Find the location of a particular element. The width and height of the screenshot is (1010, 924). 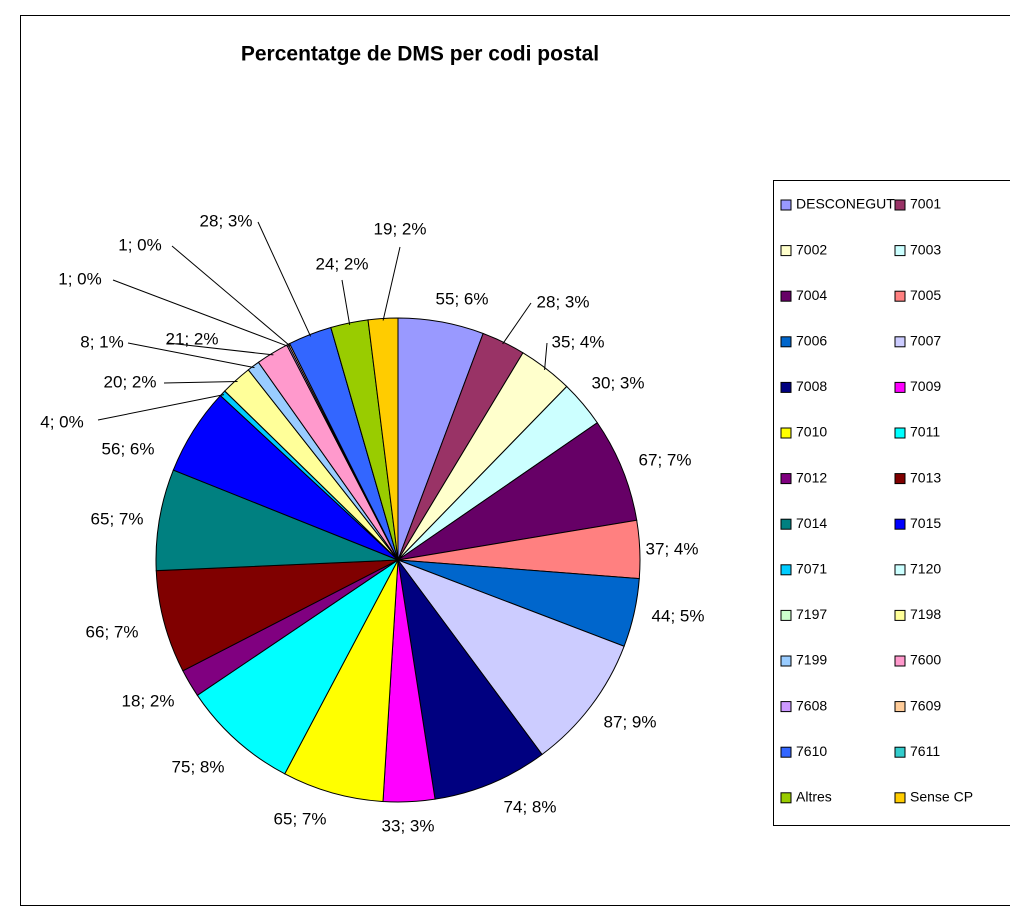

legend-label: DESCONEGUT is located at coordinates (845, 204).